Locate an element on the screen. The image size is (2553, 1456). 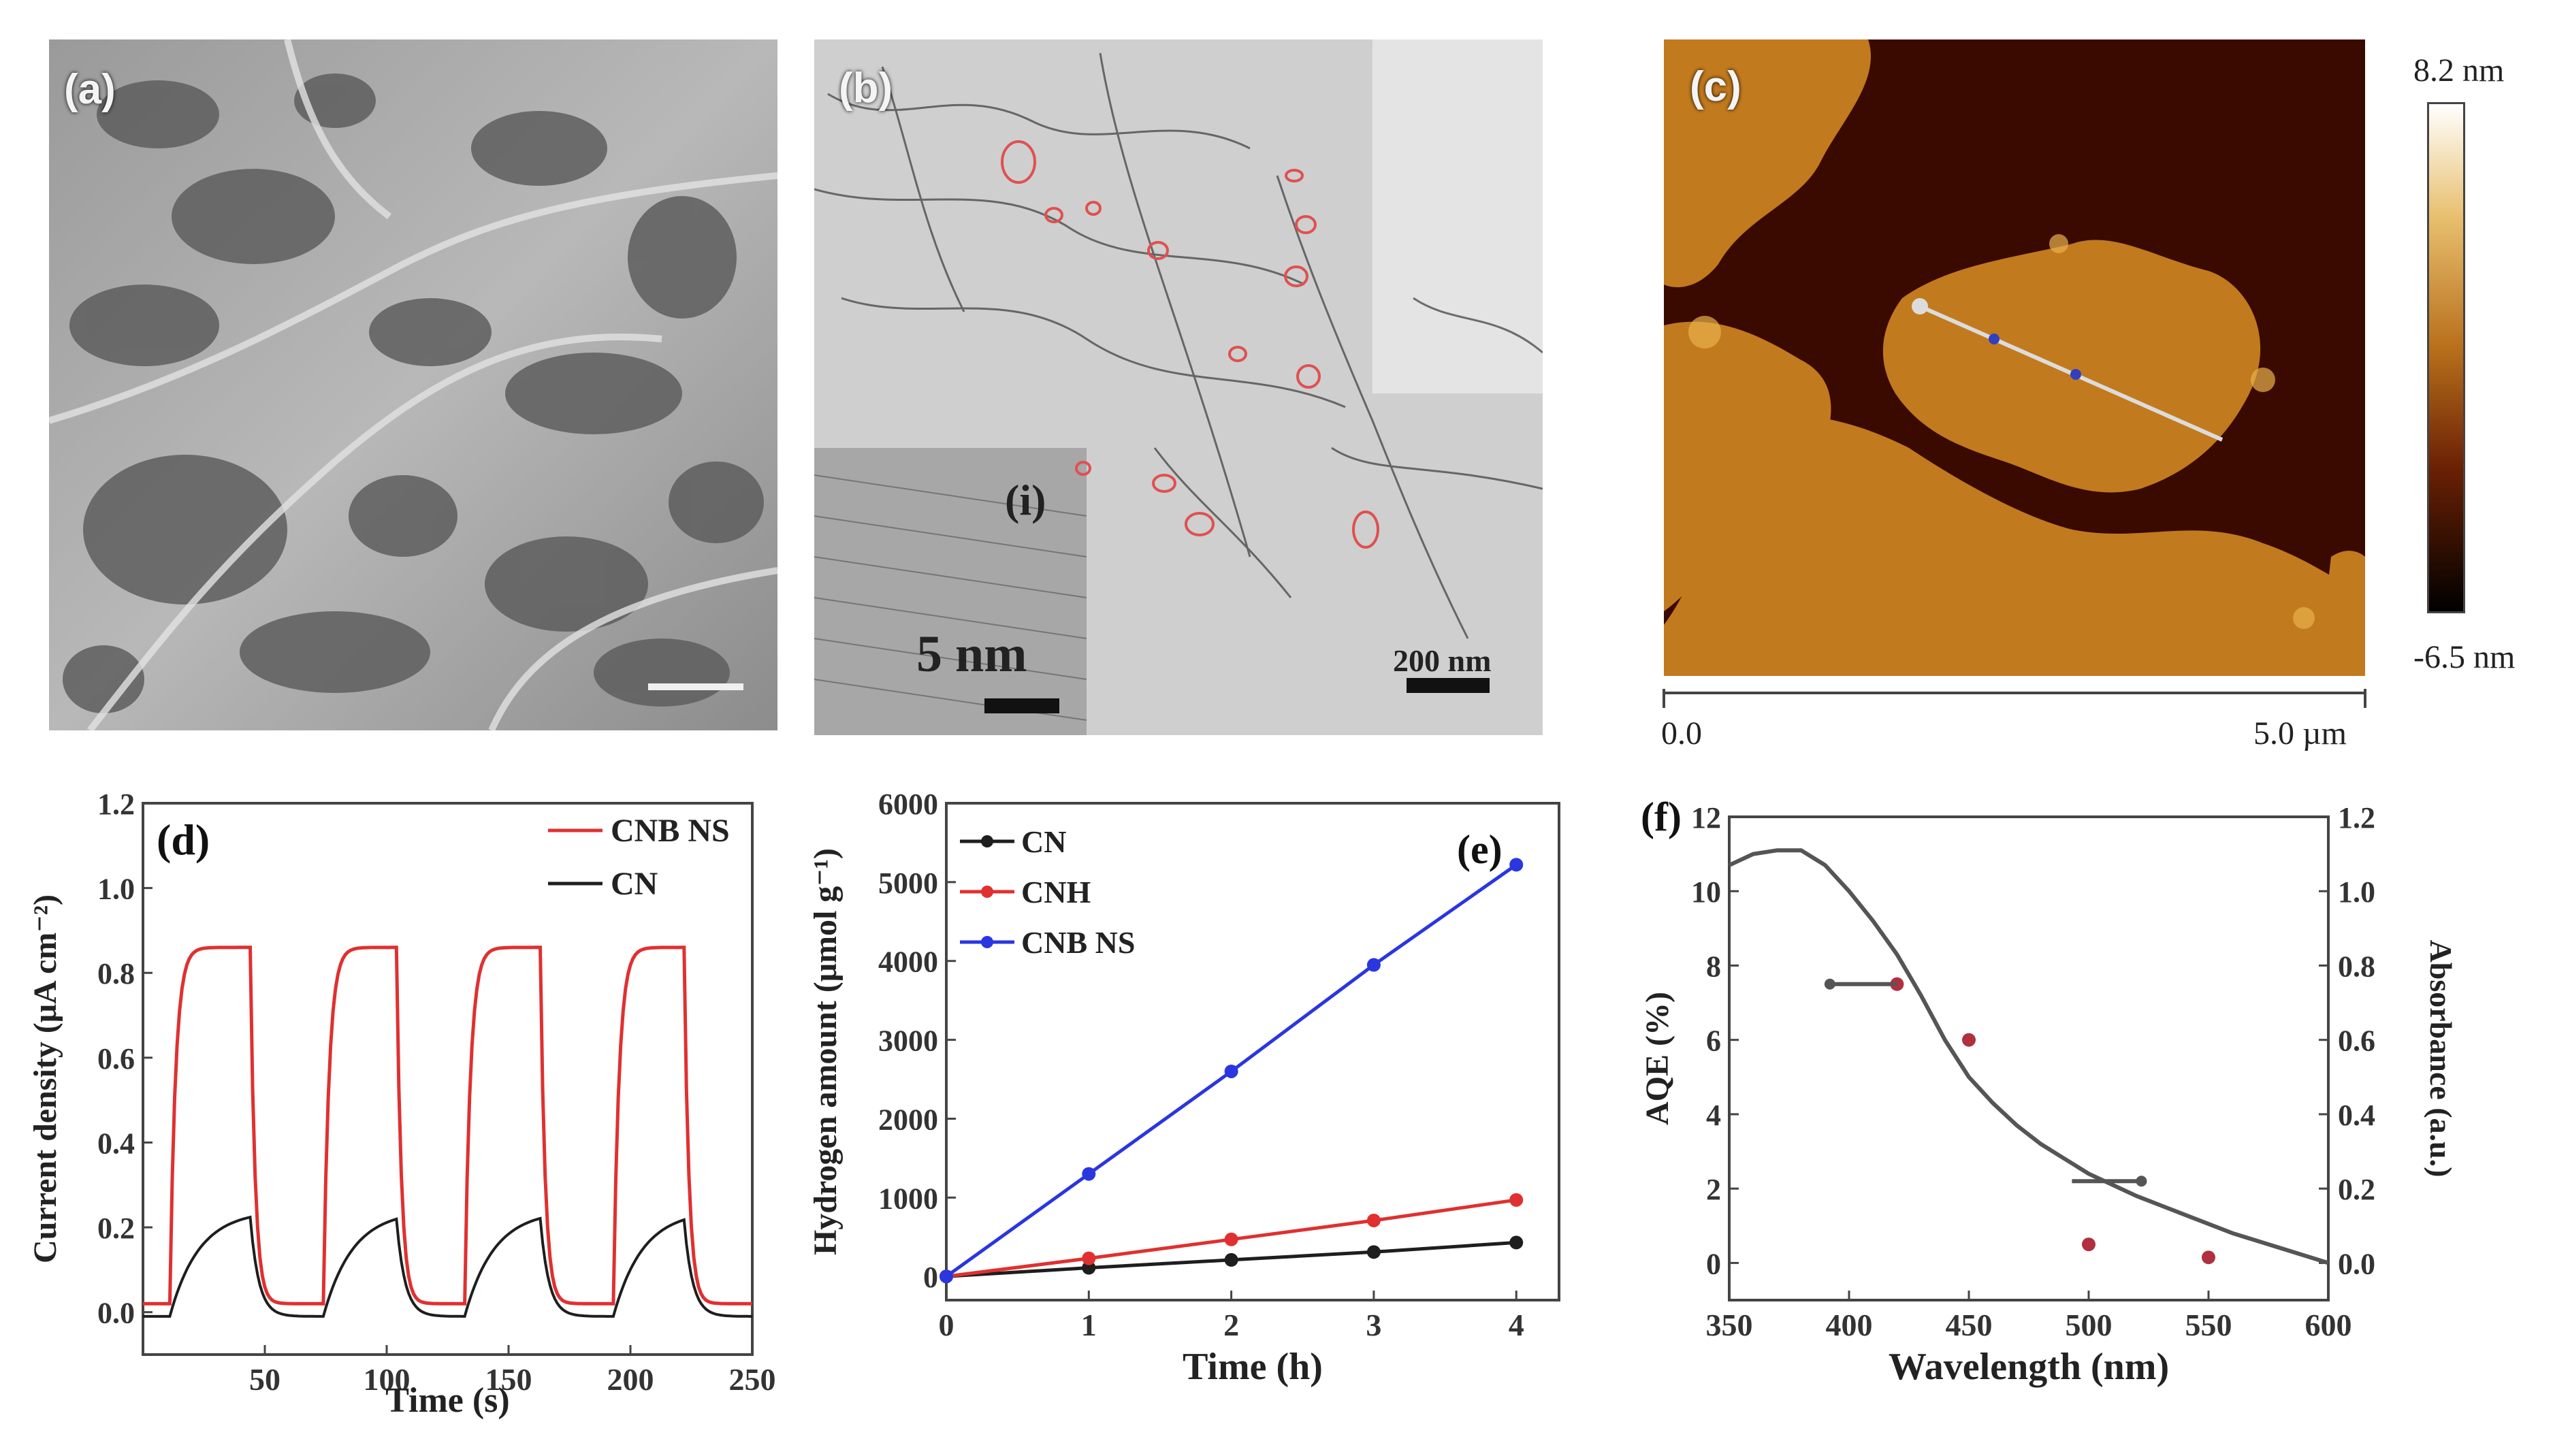
y-right-tick-label: 0.6 is located at coordinates (2356, 1041).